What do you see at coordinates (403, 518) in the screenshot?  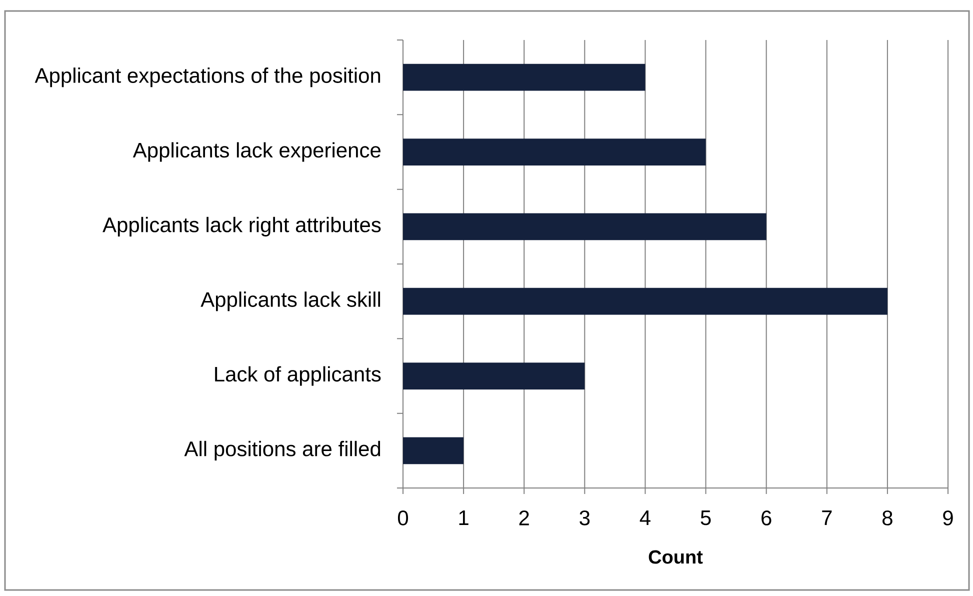 I see `x-tick-label: 0` at bounding box center [403, 518].